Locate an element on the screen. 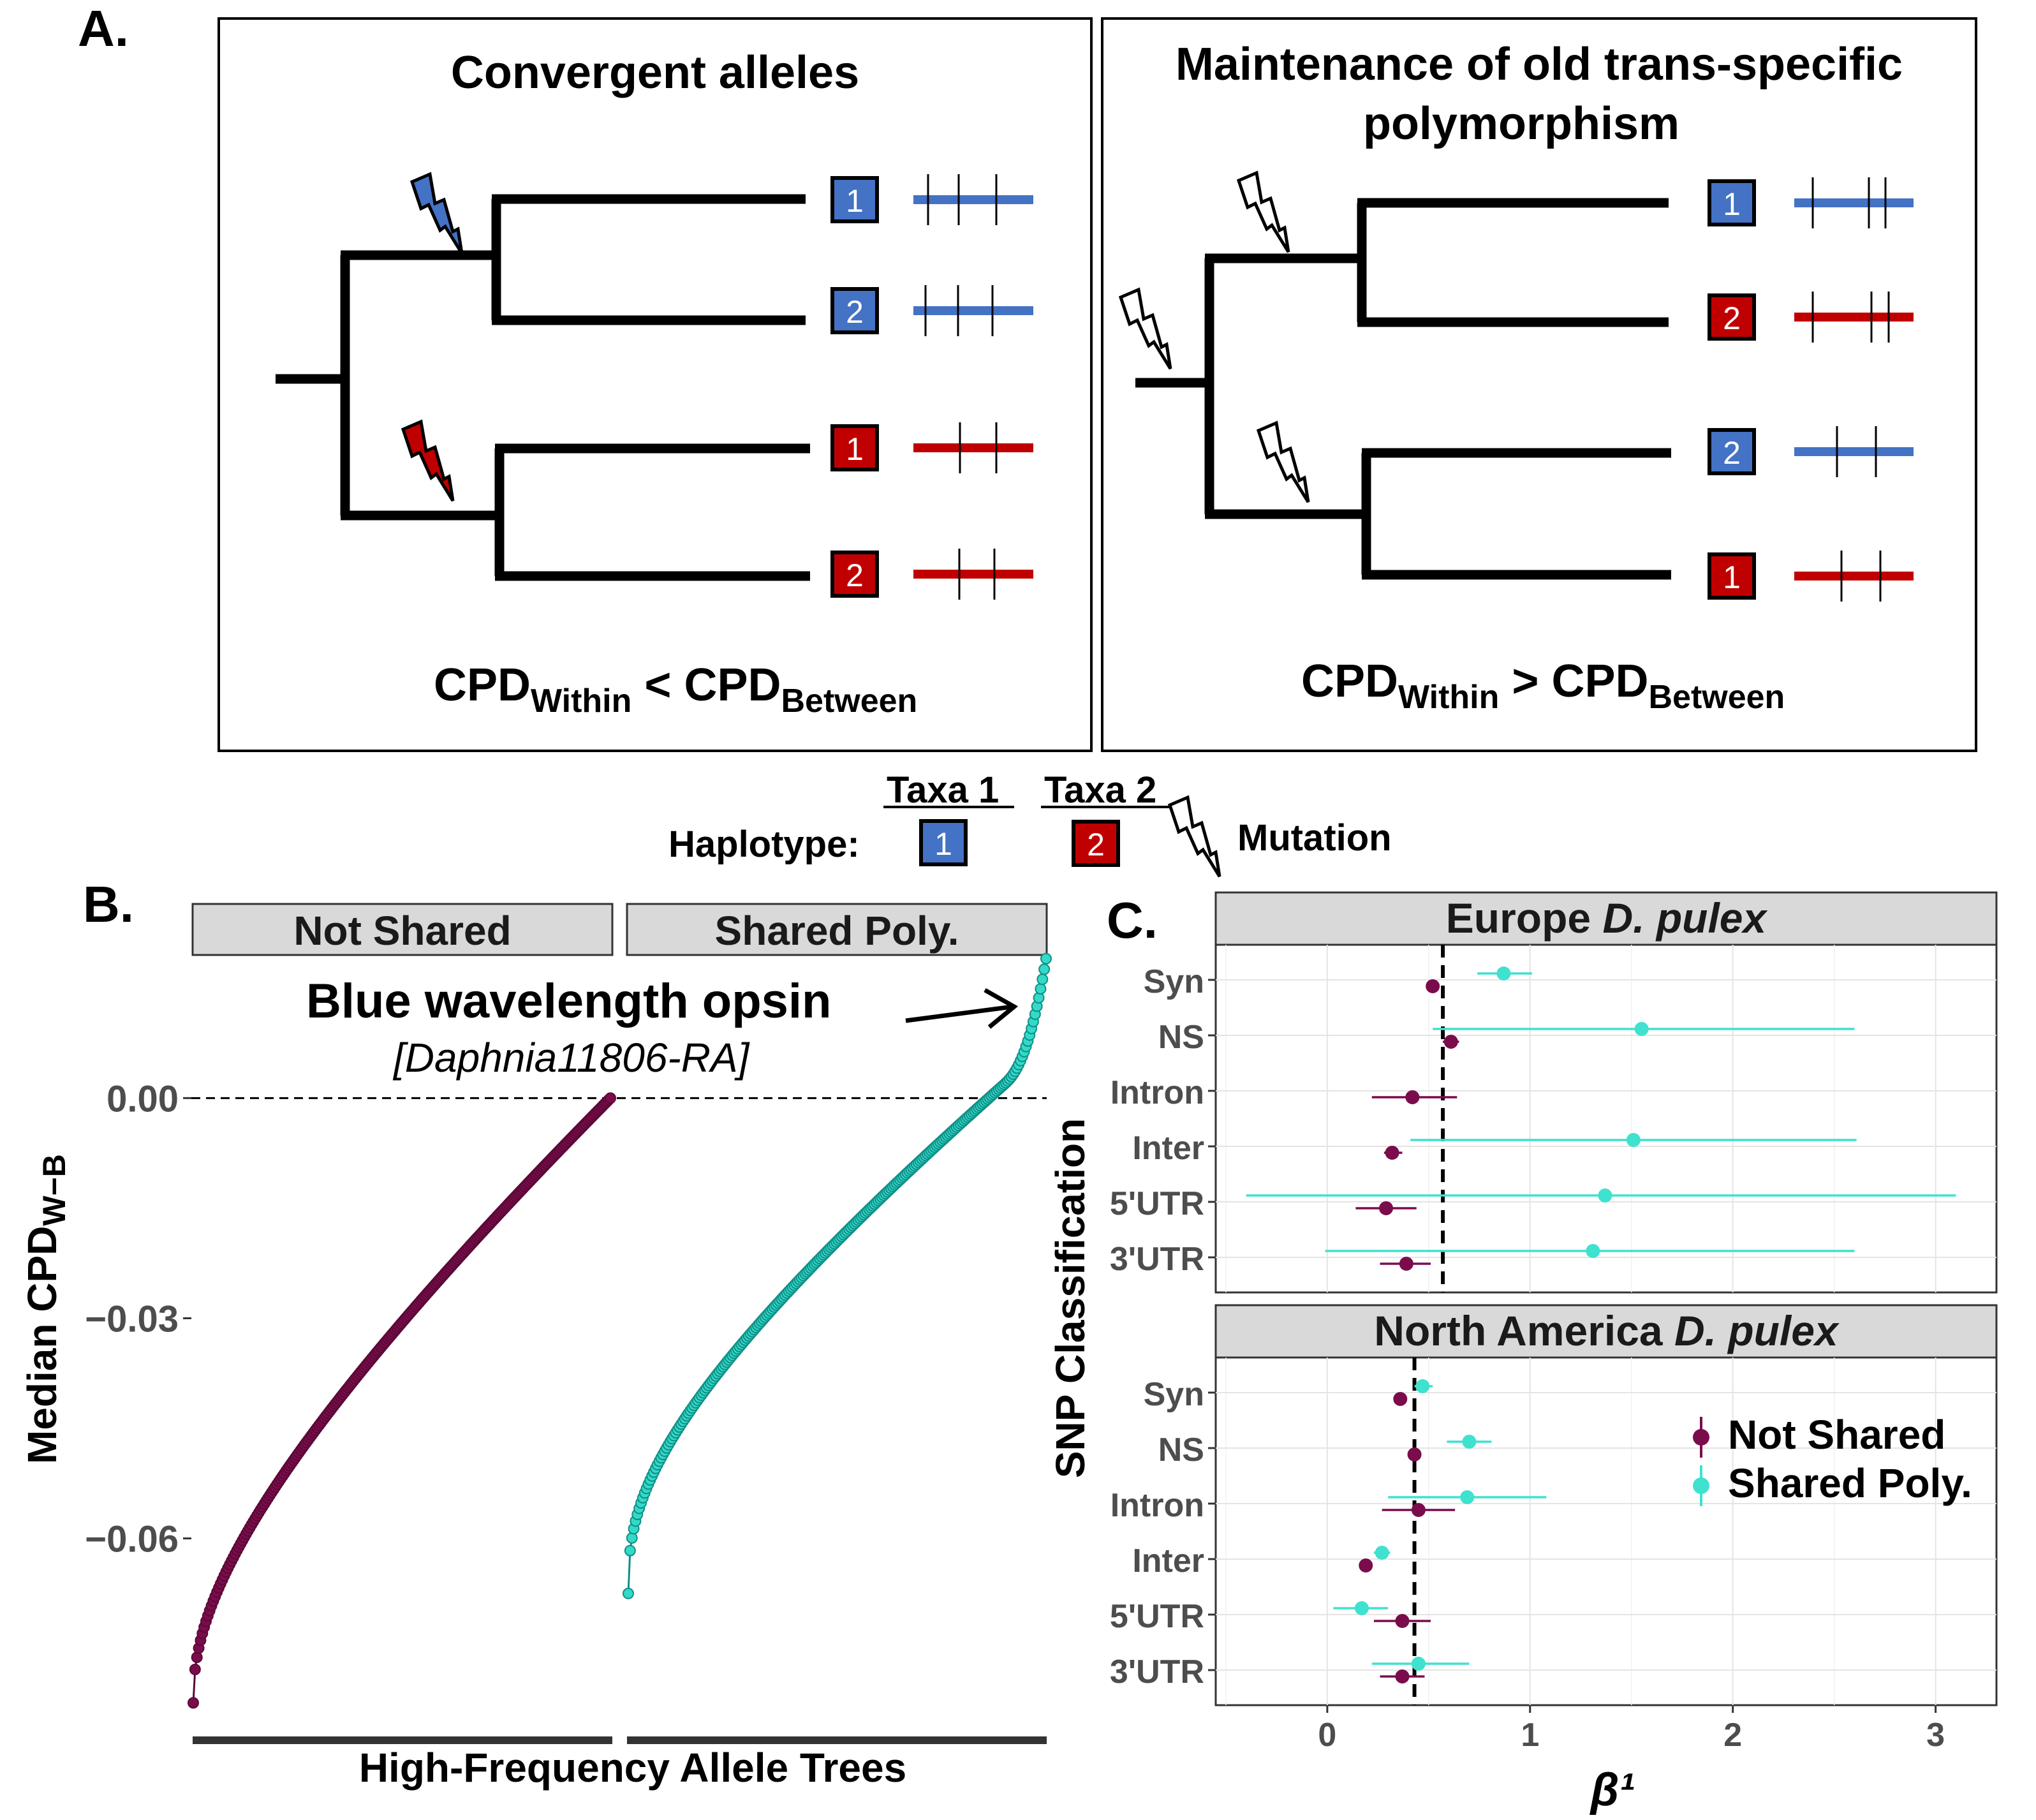  haplotype-1-swatch: 1 is located at coordinates (944, 842).